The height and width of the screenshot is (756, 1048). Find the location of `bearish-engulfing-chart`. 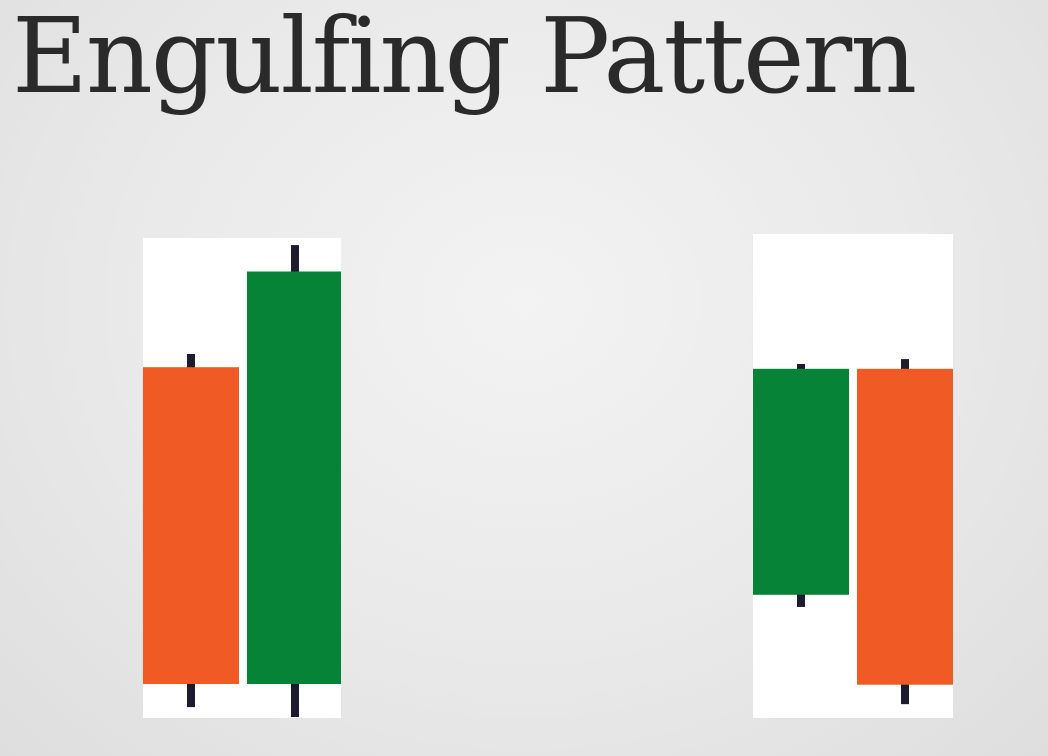

bearish-engulfing-chart is located at coordinates (853, 532).